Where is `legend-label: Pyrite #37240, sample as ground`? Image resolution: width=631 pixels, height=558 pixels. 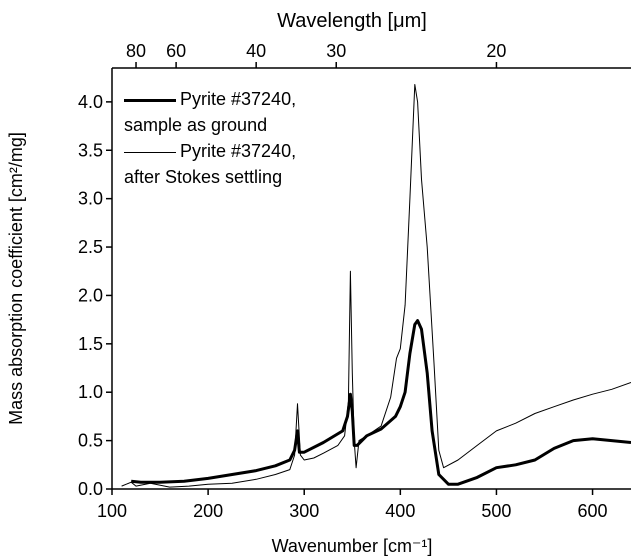
legend-label: Pyrite #37240, sample as ground is located at coordinates (210, 112).